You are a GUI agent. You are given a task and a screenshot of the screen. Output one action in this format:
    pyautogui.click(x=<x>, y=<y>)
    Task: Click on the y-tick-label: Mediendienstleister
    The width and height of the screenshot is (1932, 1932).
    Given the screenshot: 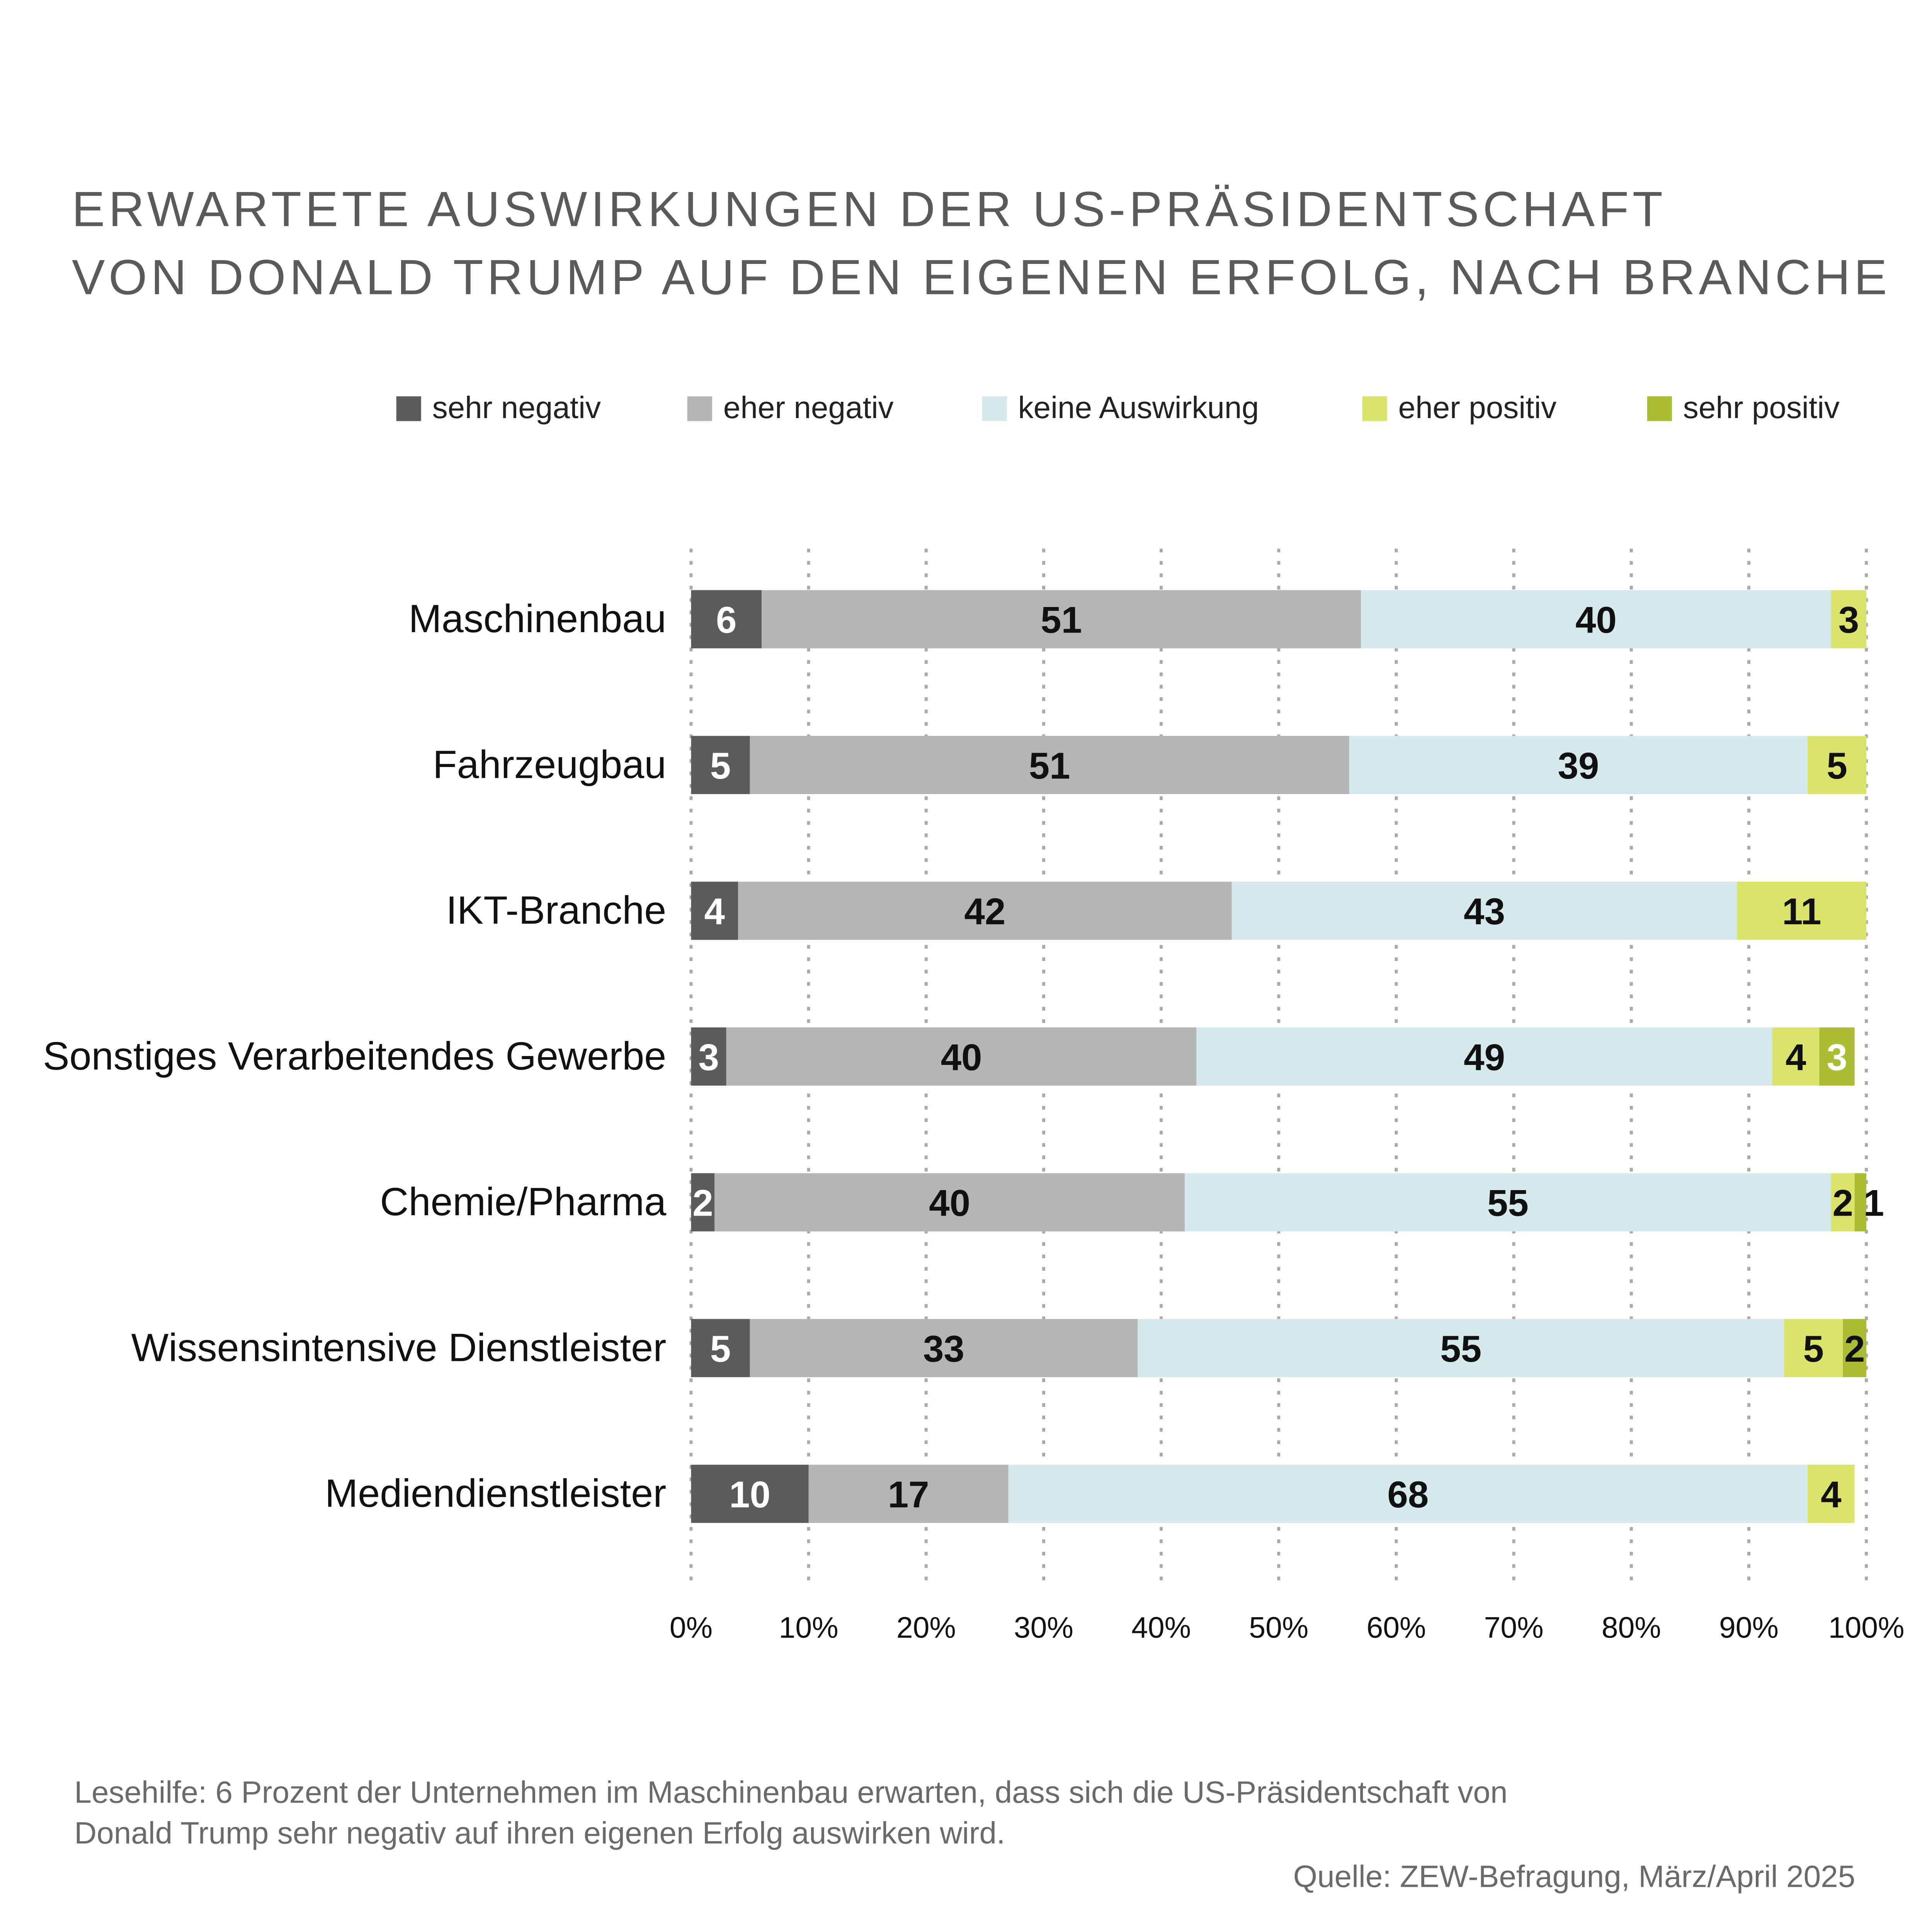 What is the action you would take?
    pyautogui.click(x=496, y=1493)
    